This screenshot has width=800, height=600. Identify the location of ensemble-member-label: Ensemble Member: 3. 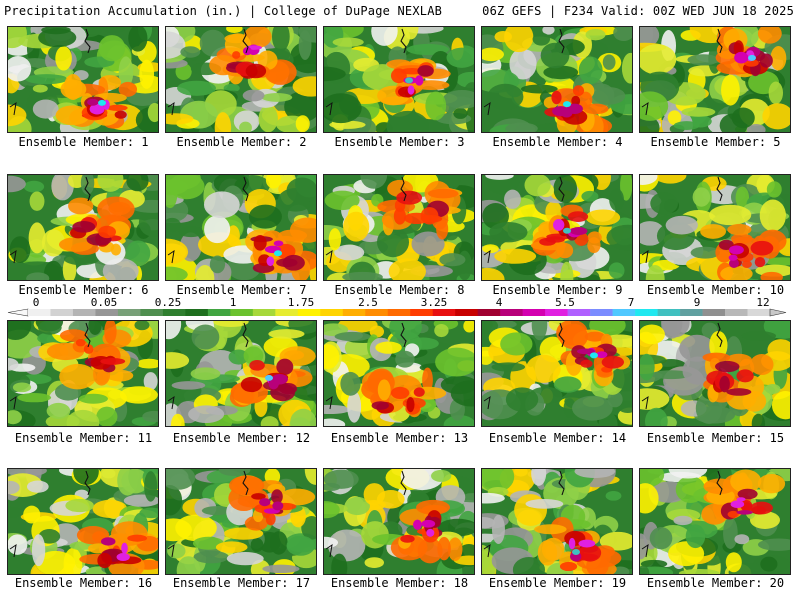
(399, 142).